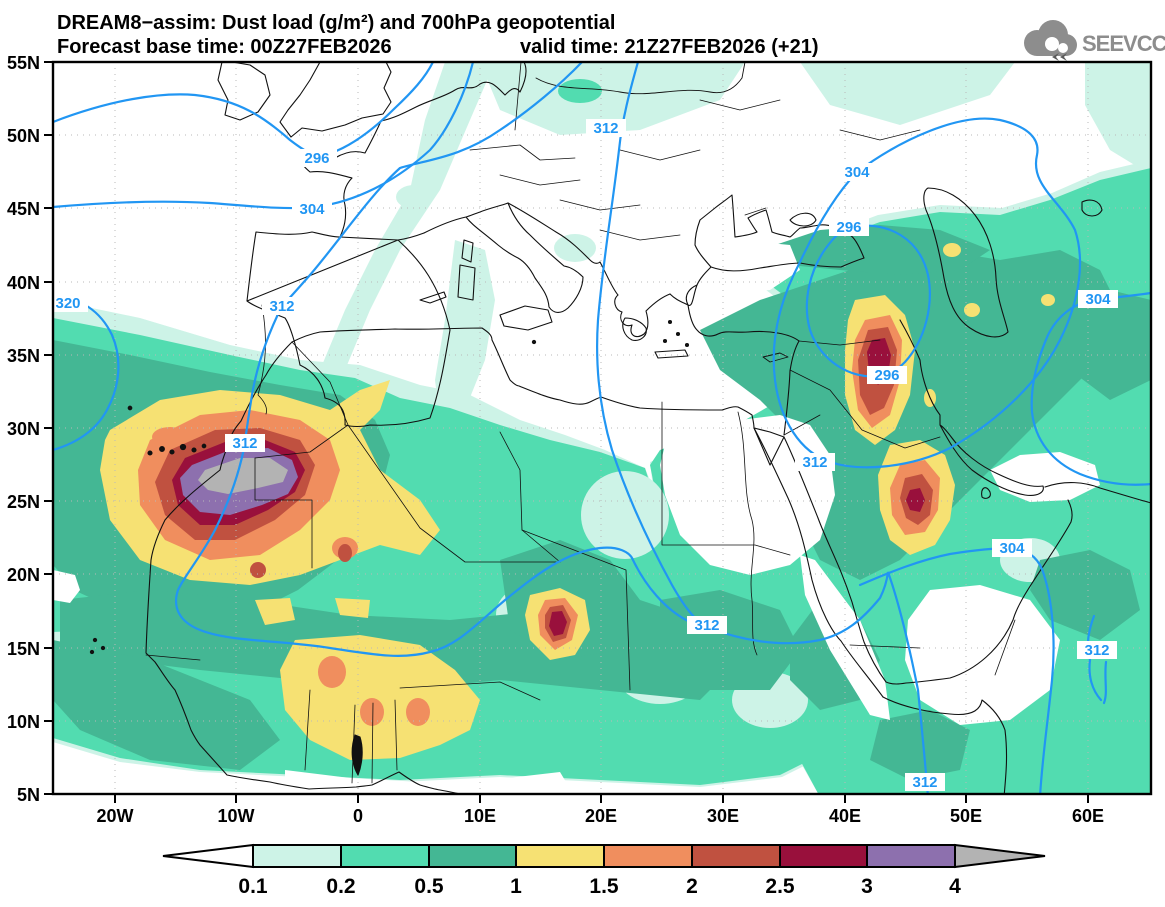 The height and width of the screenshot is (907, 1165). What do you see at coordinates (848, 227) in the screenshot?
I see `contour-label-296-caucasus-n: 296` at bounding box center [848, 227].